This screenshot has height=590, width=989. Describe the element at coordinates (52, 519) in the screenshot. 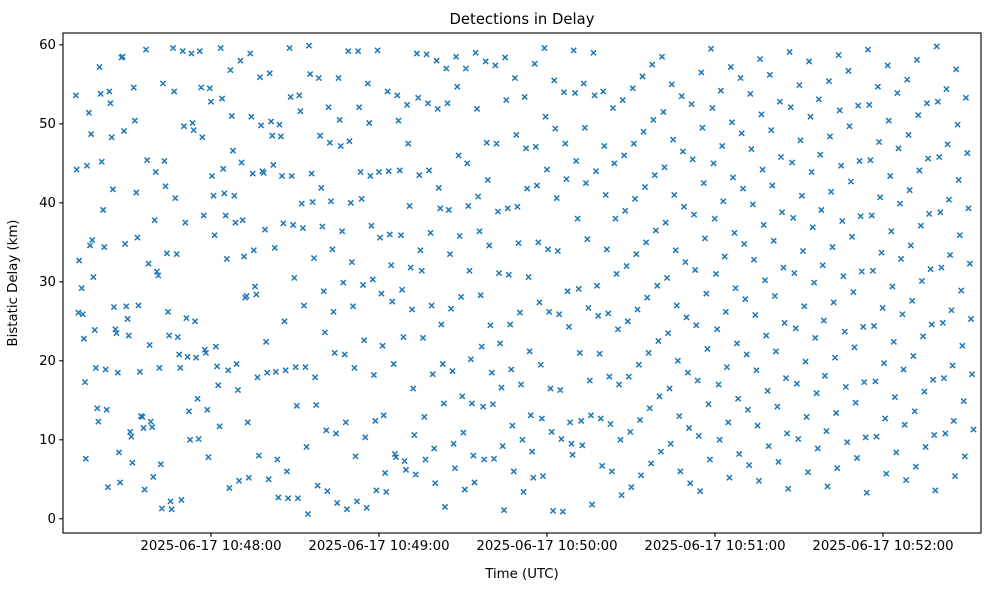

I see `y-tick-label-0: 0` at that location.